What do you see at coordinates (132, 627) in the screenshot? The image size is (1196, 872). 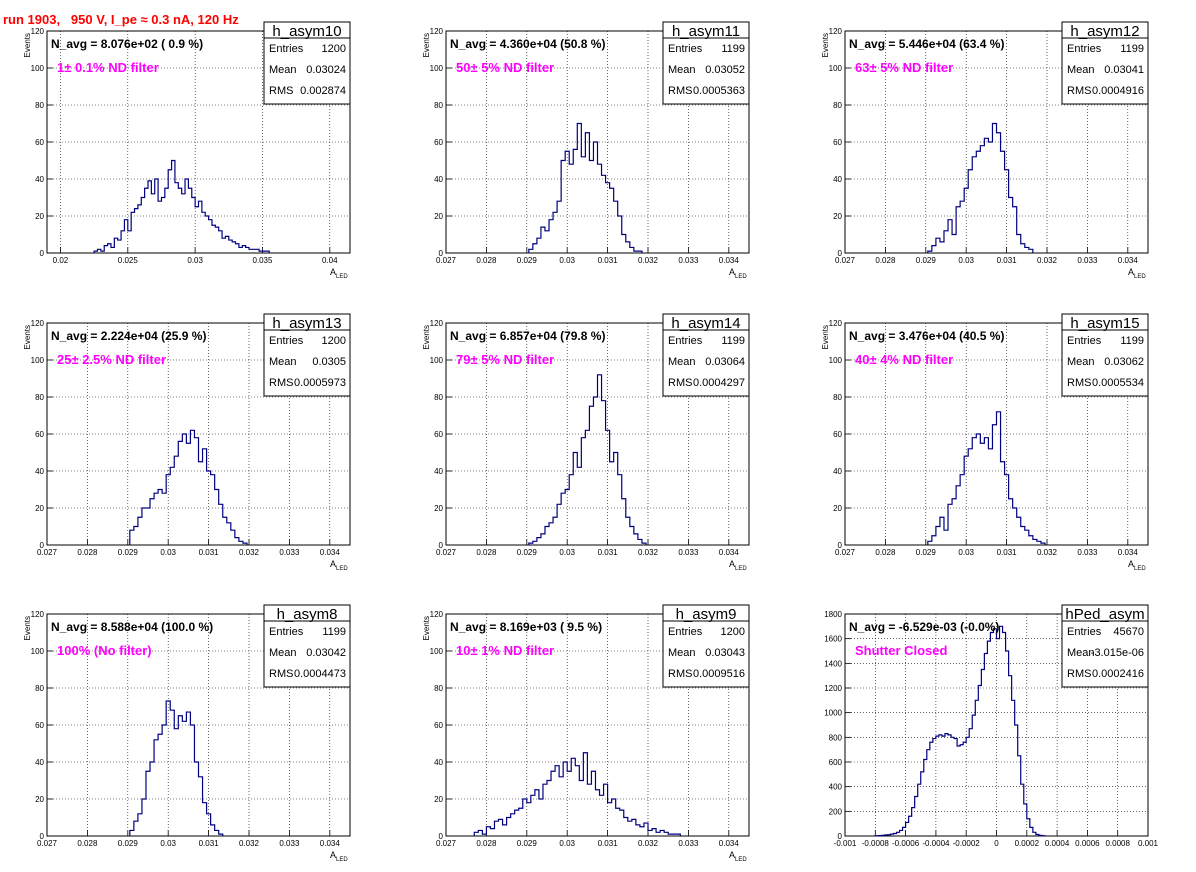 I see `navg-label: N_avg = 8.588e+04 (100.0 %)` at bounding box center [132, 627].